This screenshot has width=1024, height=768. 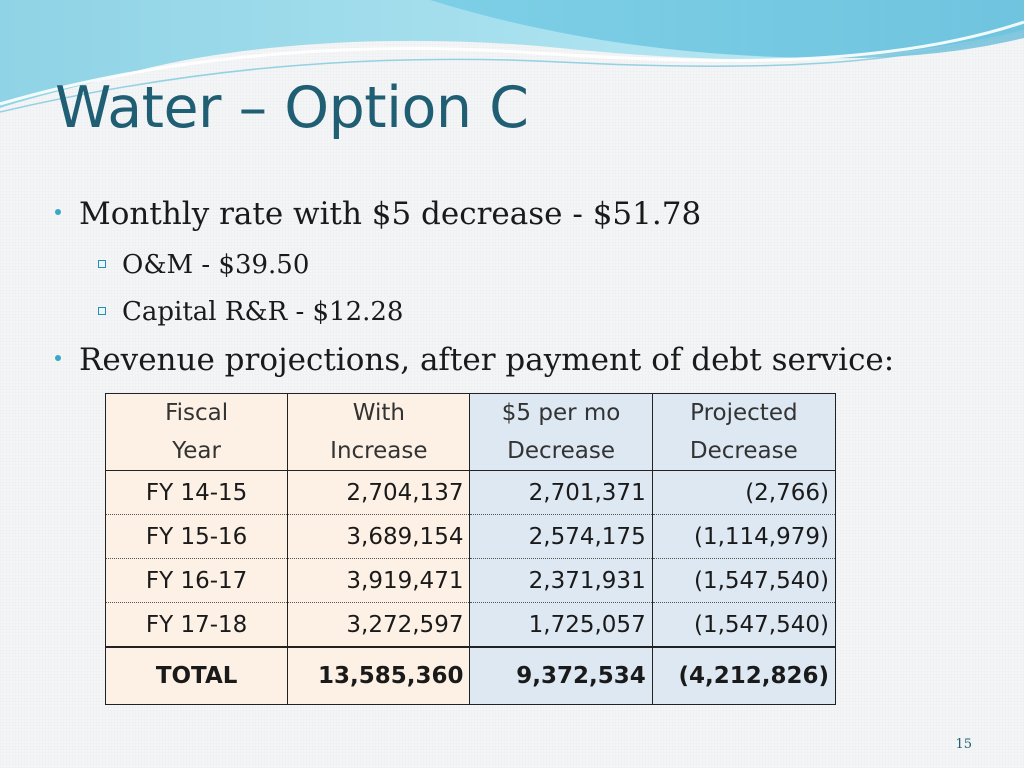 What do you see at coordinates (196, 625) in the screenshot?
I see `cell-fiscal-year: FY 17-18` at bounding box center [196, 625].